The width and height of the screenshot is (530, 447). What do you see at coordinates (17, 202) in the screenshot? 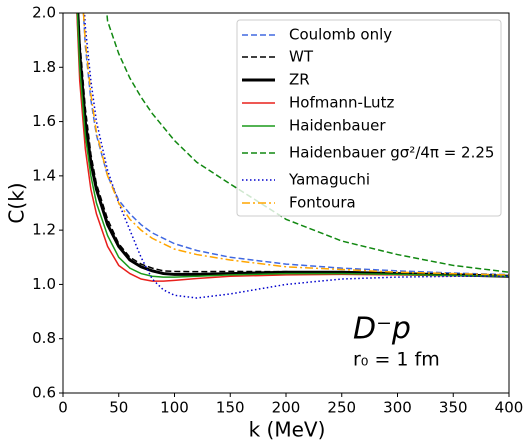
I see `y-axis-label: C(k)` at bounding box center [17, 202].